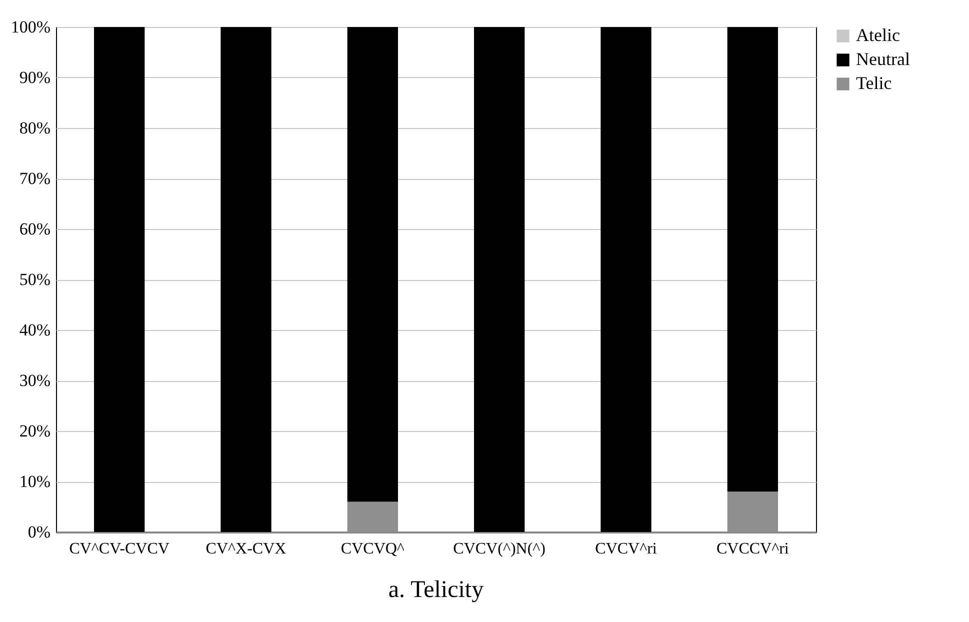 The height and width of the screenshot is (622, 969). Describe the element at coordinates (39, 532) in the screenshot. I see `y-tick-label: 0%` at that location.